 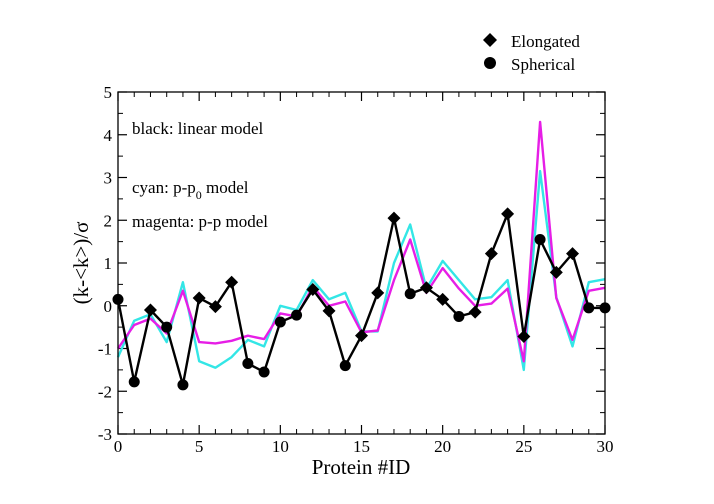 What do you see at coordinates (605, 446) in the screenshot?
I see `x-tick-label: 30` at bounding box center [605, 446].